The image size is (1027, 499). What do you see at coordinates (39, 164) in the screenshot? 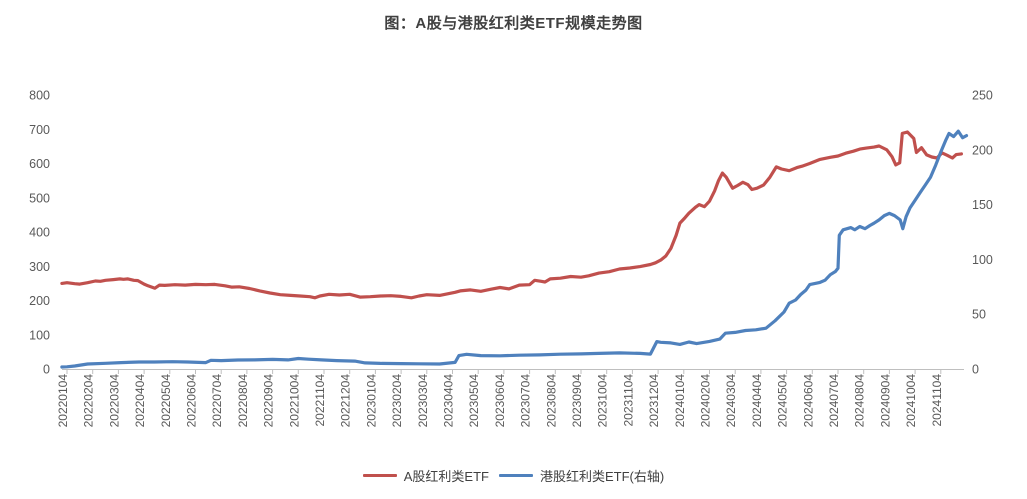
I see `left-axis-tick-label: 600` at bounding box center [39, 164].